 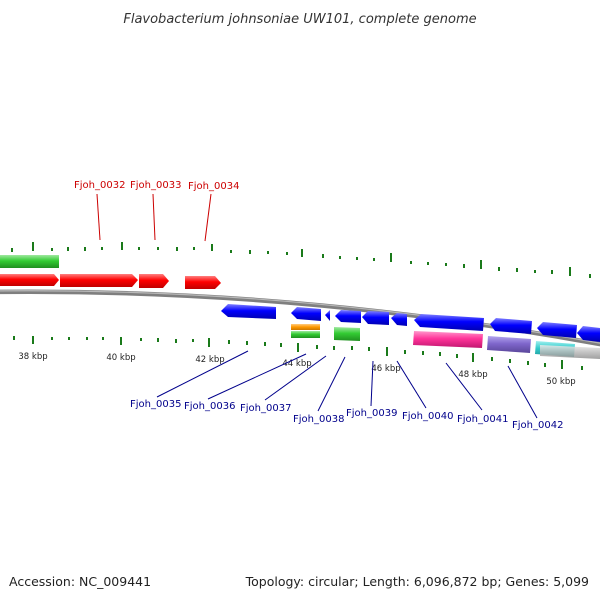 I want to click on gene-label-bottom: Fjoh_0041, so click(x=482, y=419).